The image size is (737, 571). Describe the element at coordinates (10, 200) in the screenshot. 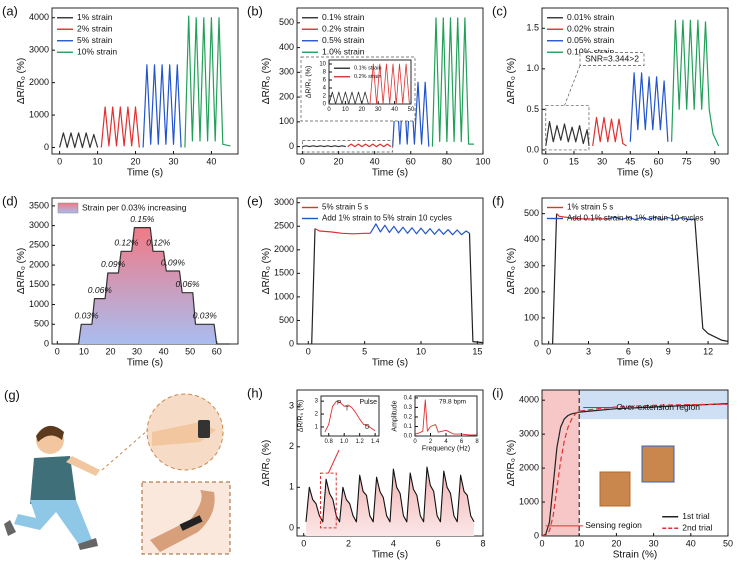

I see `panel-label: (d)` at that location.